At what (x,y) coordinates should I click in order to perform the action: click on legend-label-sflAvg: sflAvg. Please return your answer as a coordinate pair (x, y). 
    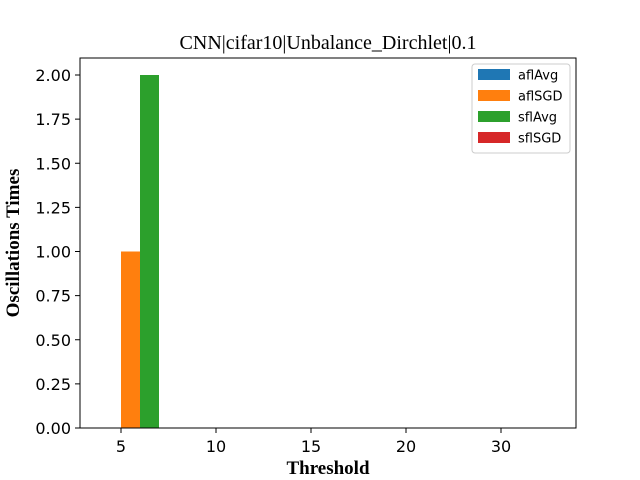
    Looking at the image, I should click on (537, 118).